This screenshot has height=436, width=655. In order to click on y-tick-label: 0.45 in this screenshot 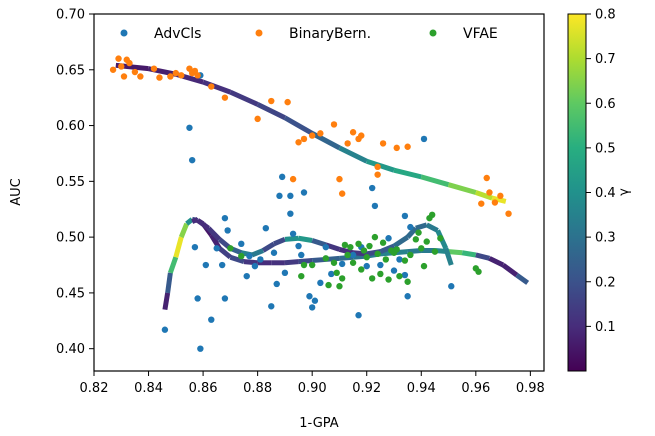, I will do `click(70, 293)`.